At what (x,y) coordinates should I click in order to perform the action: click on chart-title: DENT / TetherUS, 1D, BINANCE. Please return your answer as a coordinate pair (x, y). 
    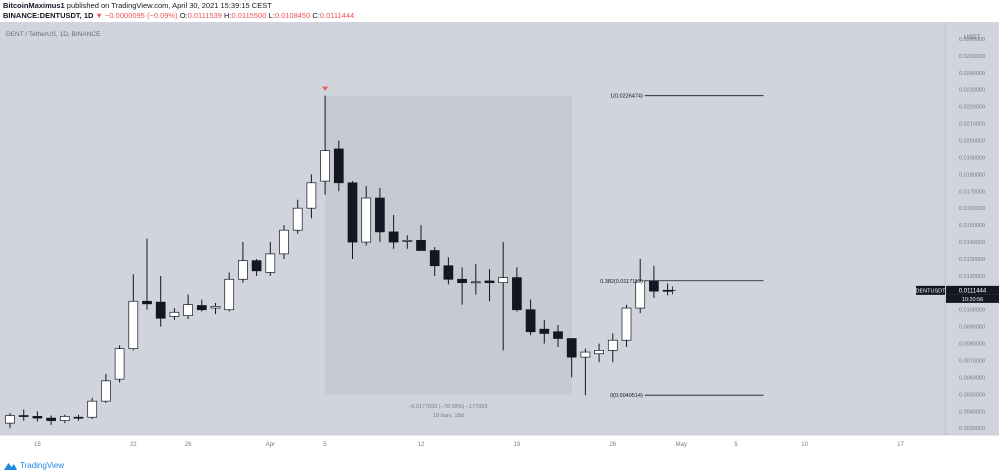
    Looking at the image, I should click on (53, 34).